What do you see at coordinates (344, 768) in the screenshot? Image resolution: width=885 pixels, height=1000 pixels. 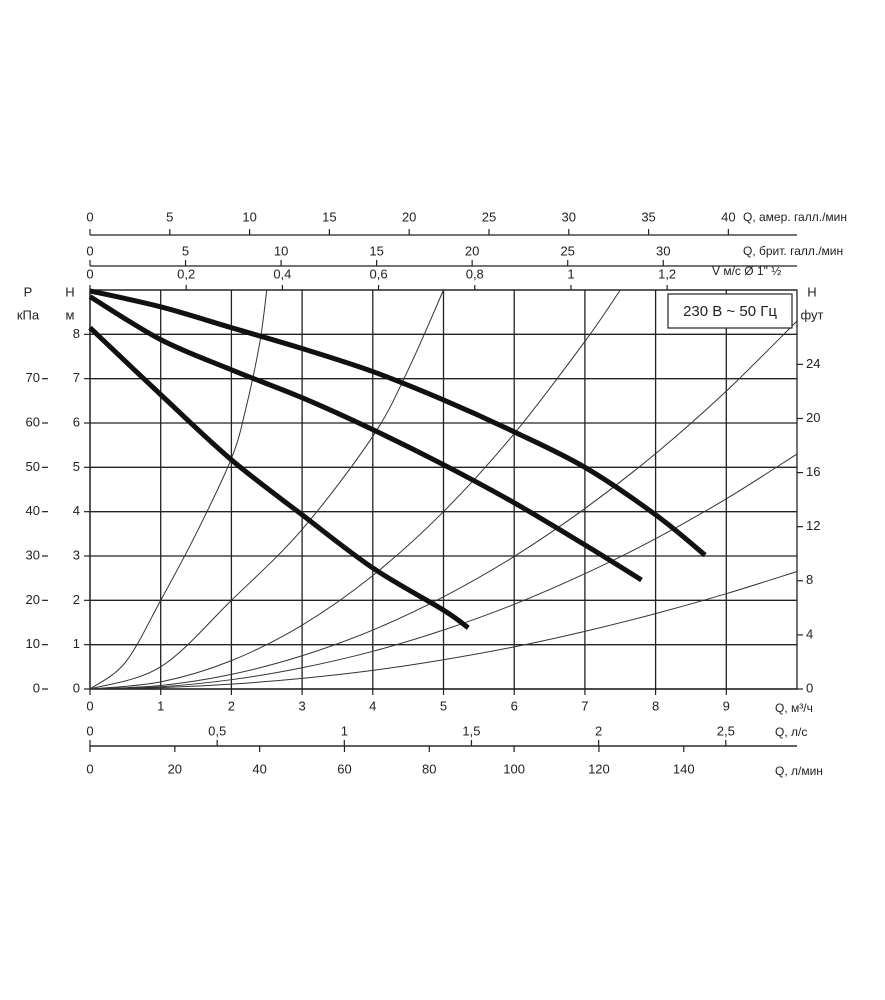 I see `x-tick-label: 60` at bounding box center [344, 768].